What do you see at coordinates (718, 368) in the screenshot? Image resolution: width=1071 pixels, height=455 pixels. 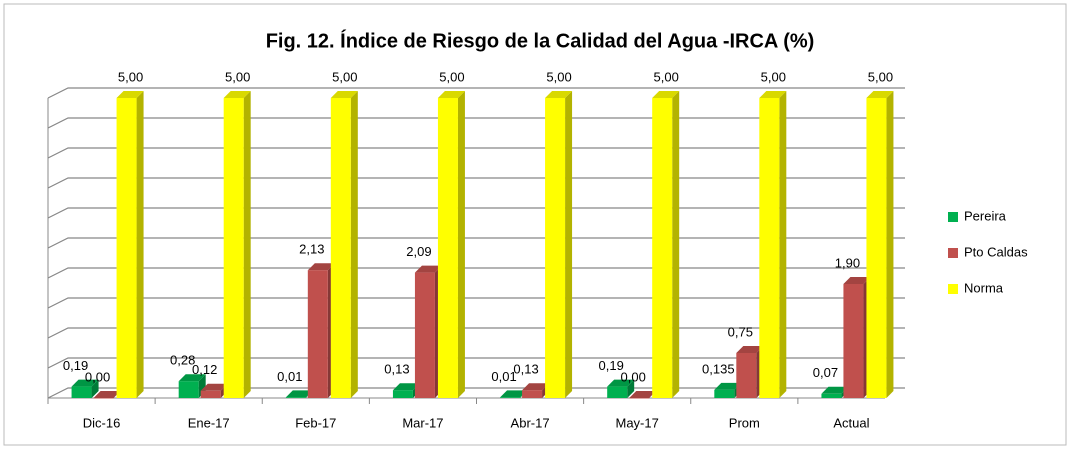 I see `data-label: 0,135` at bounding box center [718, 368].